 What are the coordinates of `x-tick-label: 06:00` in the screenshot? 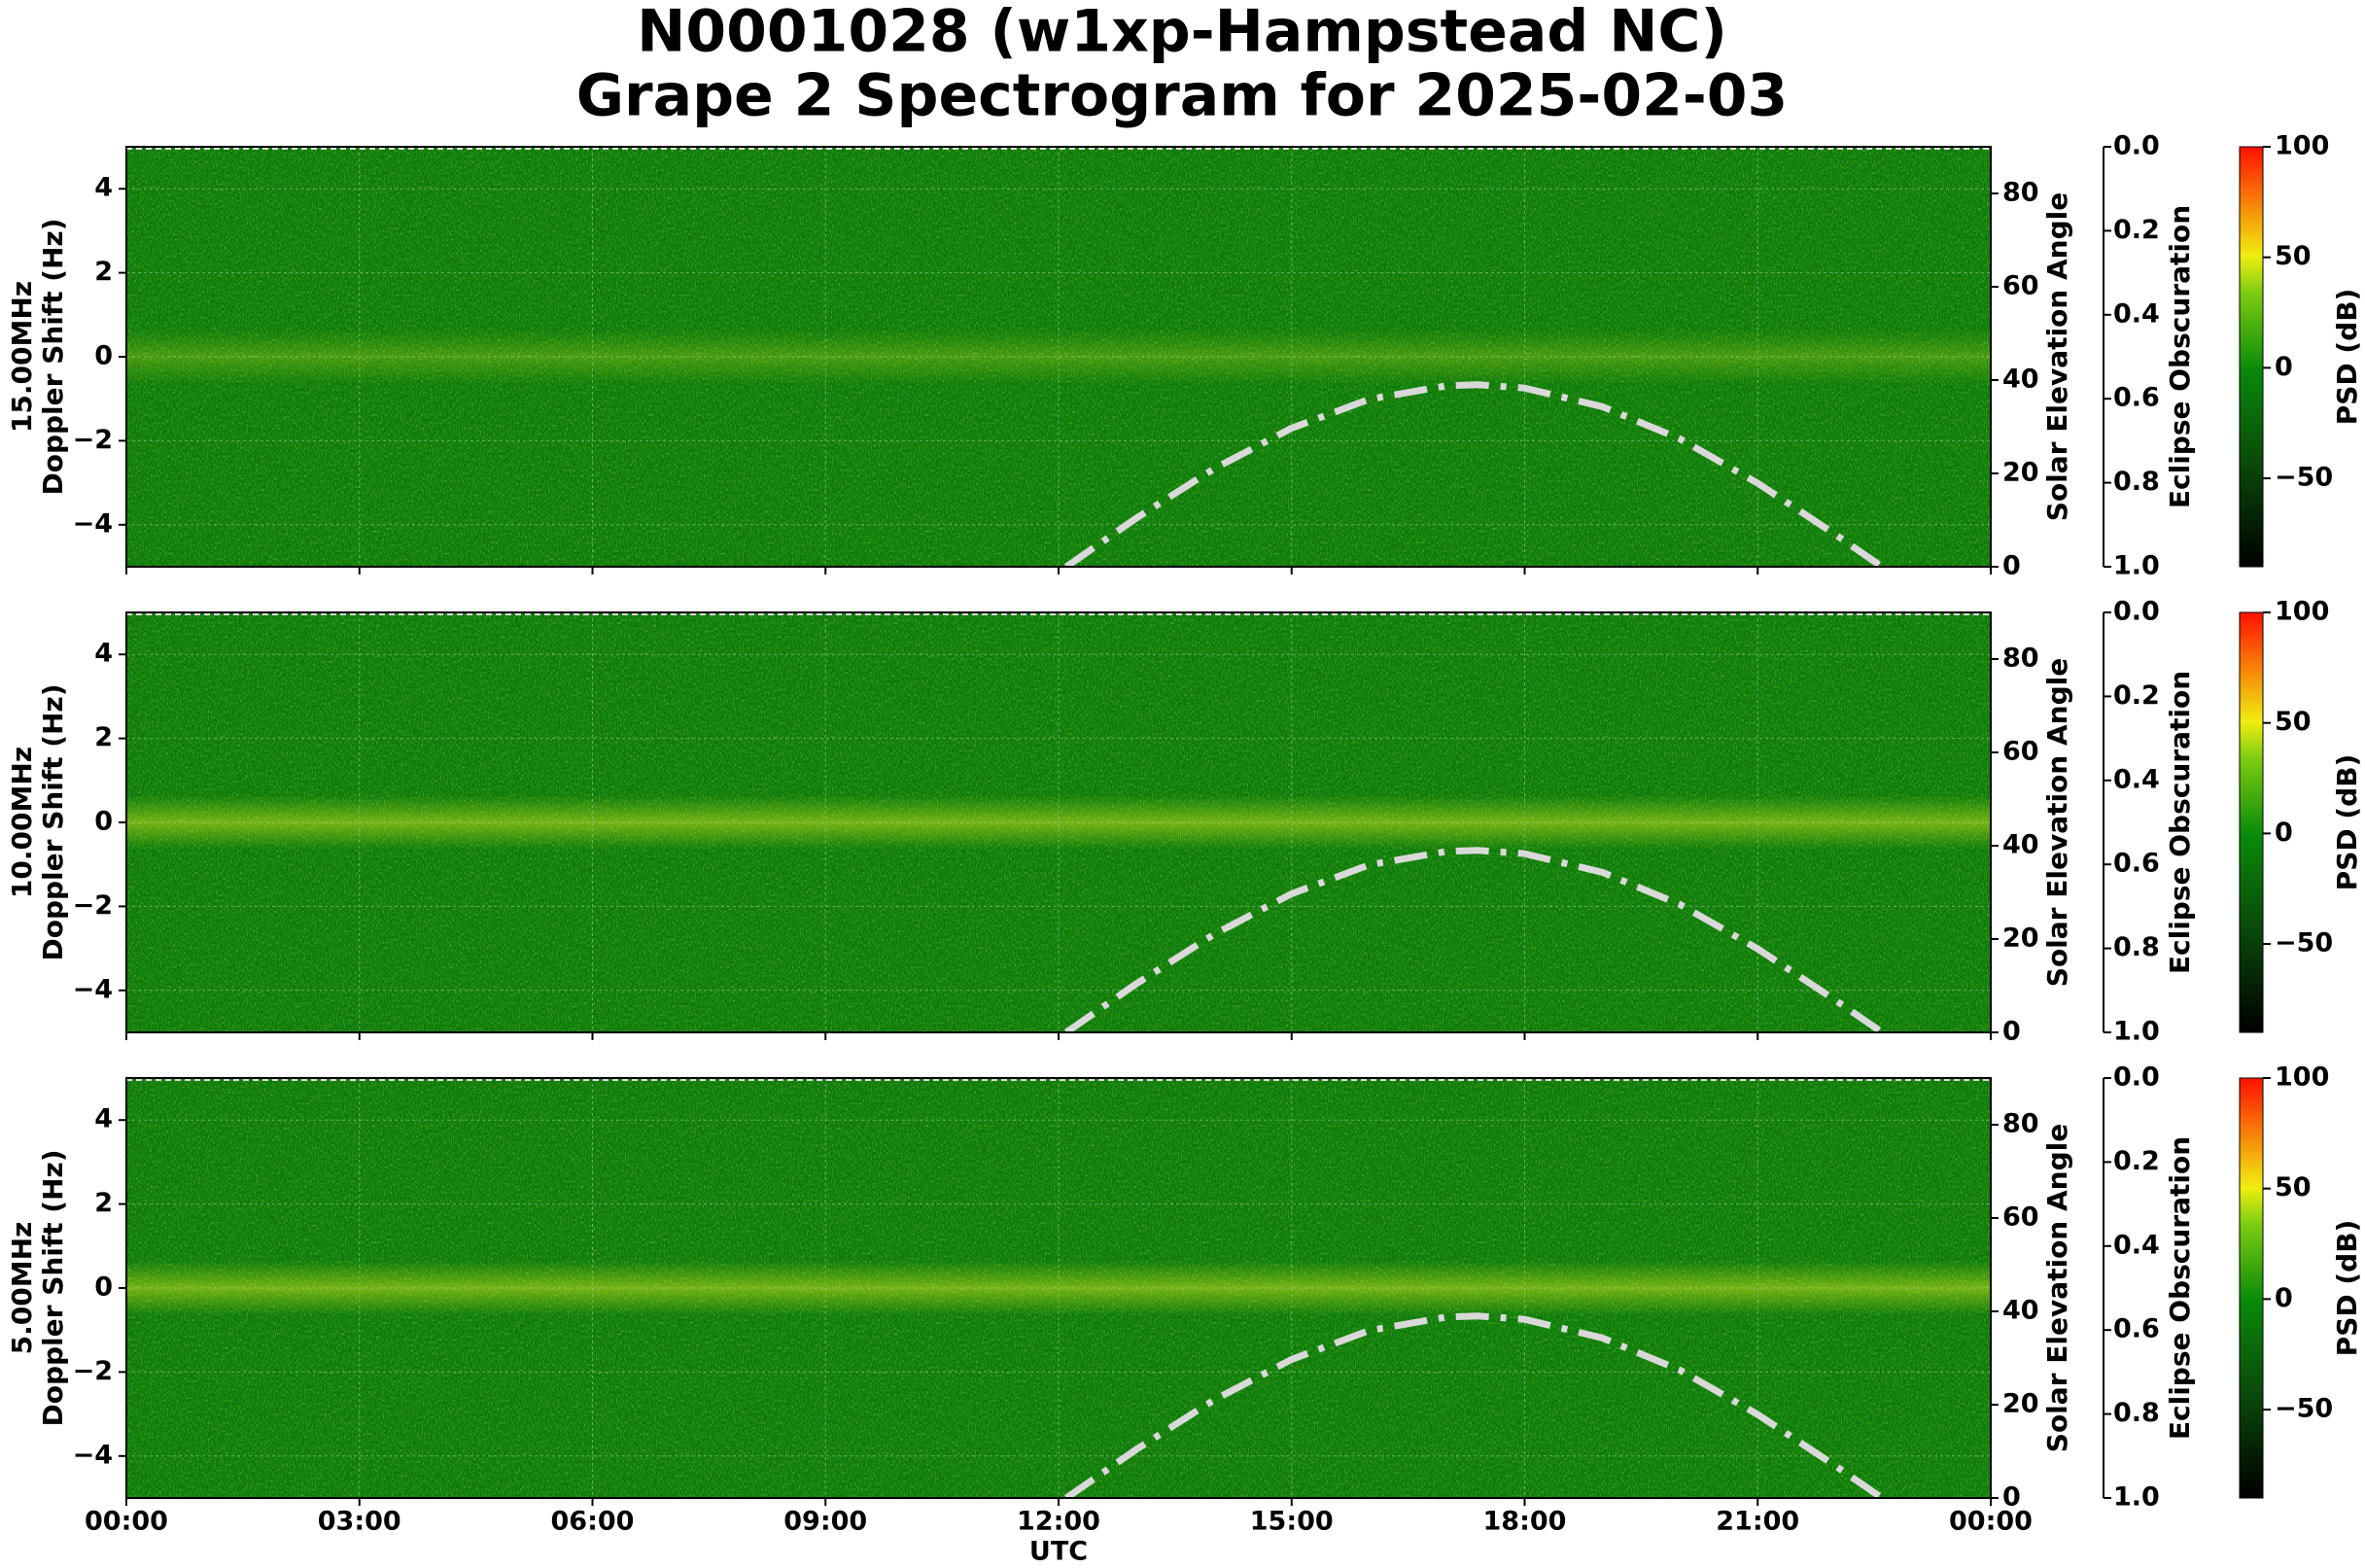 It's located at (593, 1522).